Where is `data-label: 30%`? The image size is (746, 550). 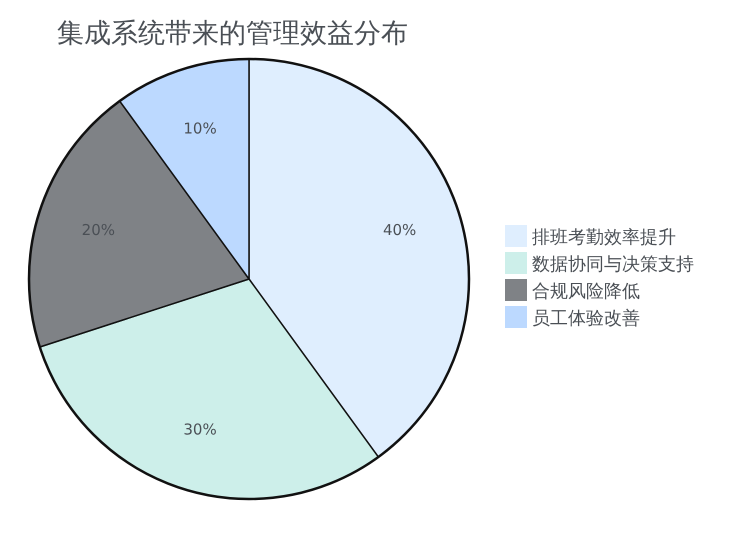
data-label: 30% is located at coordinates (200, 429).